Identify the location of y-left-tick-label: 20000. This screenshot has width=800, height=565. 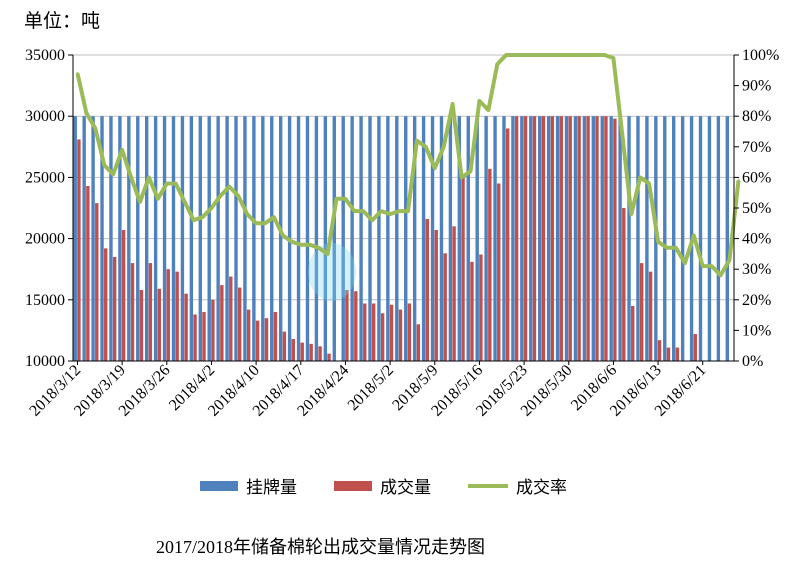
(45, 239).